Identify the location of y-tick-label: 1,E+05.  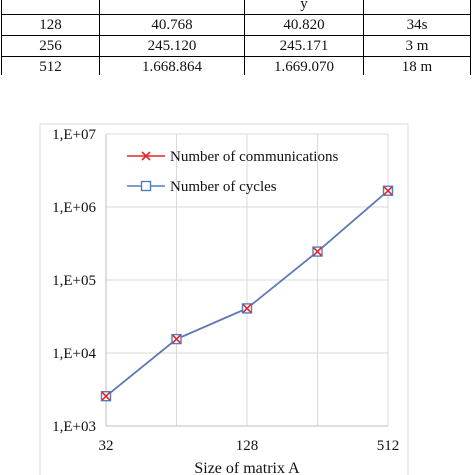
(74, 281).